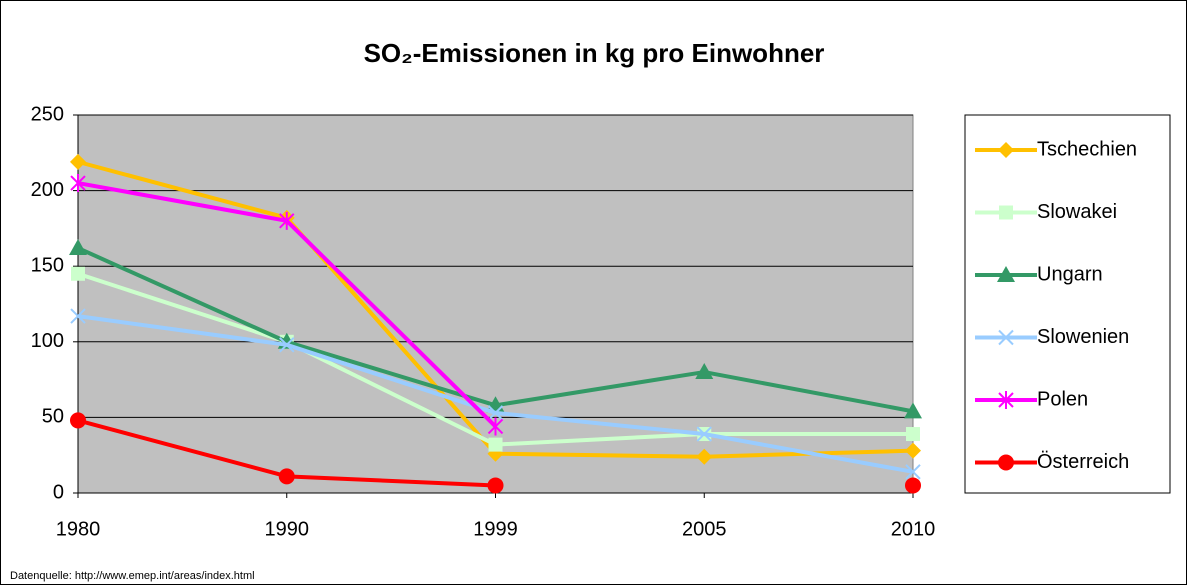  Describe the element at coordinates (495, 529) in the screenshot. I see `x-tick-label: 1999` at that location.